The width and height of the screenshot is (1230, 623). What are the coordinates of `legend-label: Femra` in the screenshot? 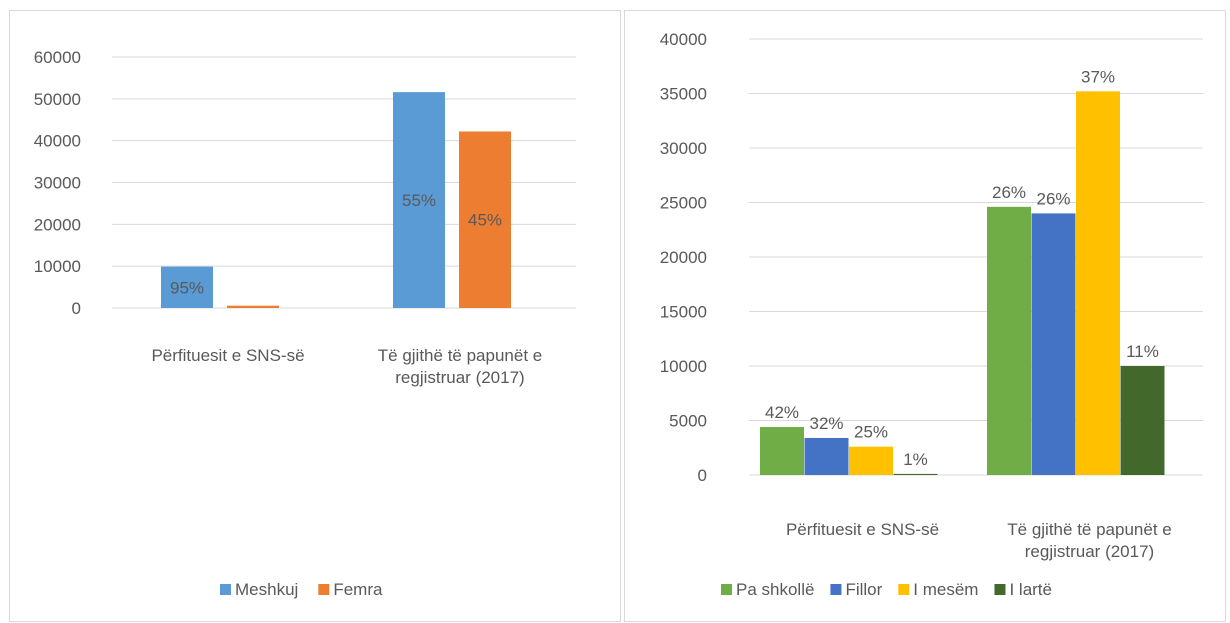 It's located at (358, 589).